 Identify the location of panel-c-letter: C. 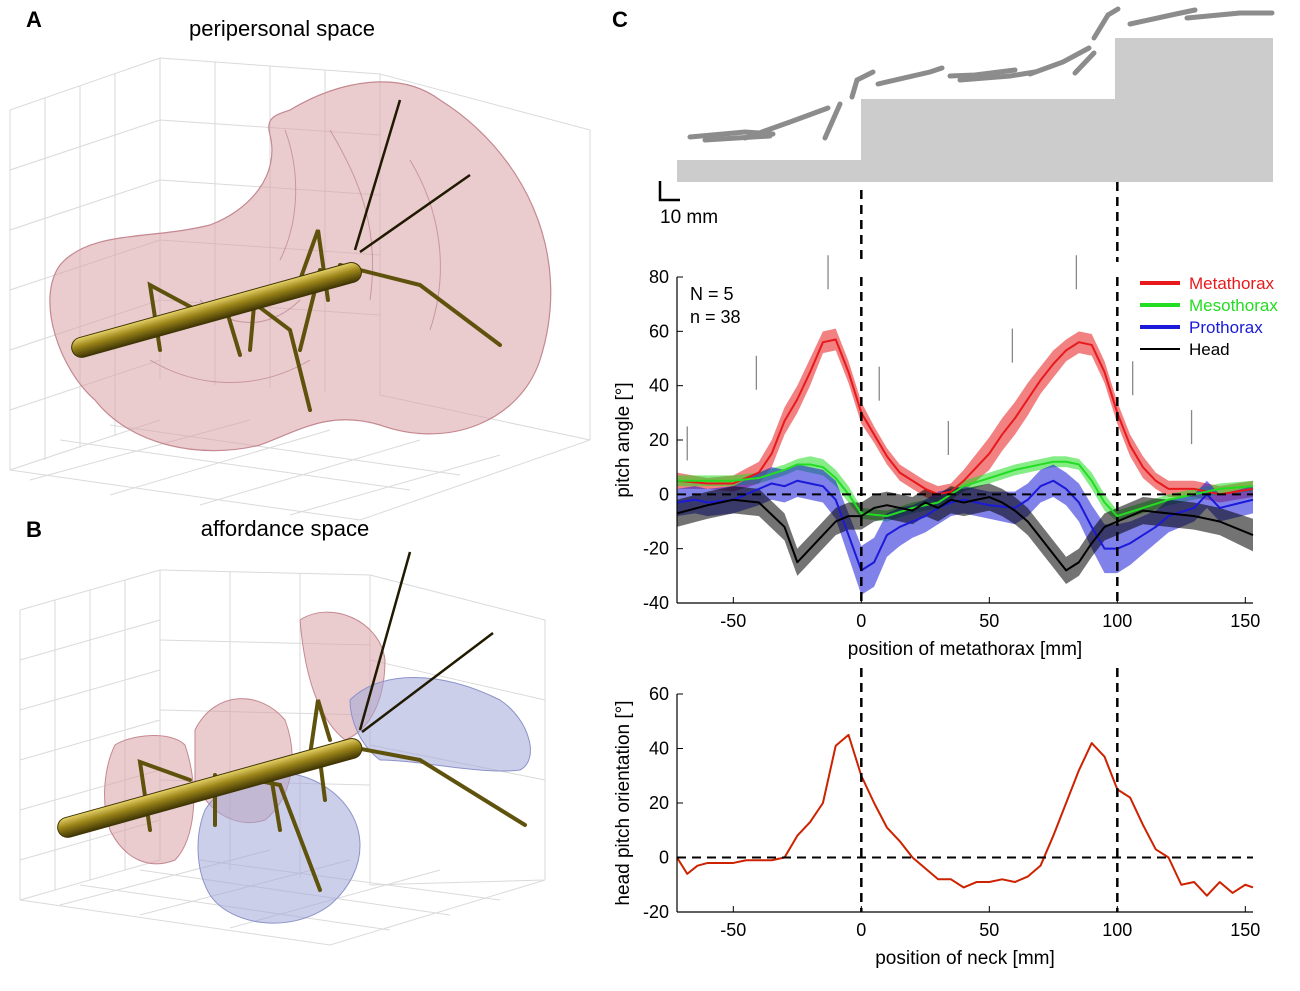
(620, 19).